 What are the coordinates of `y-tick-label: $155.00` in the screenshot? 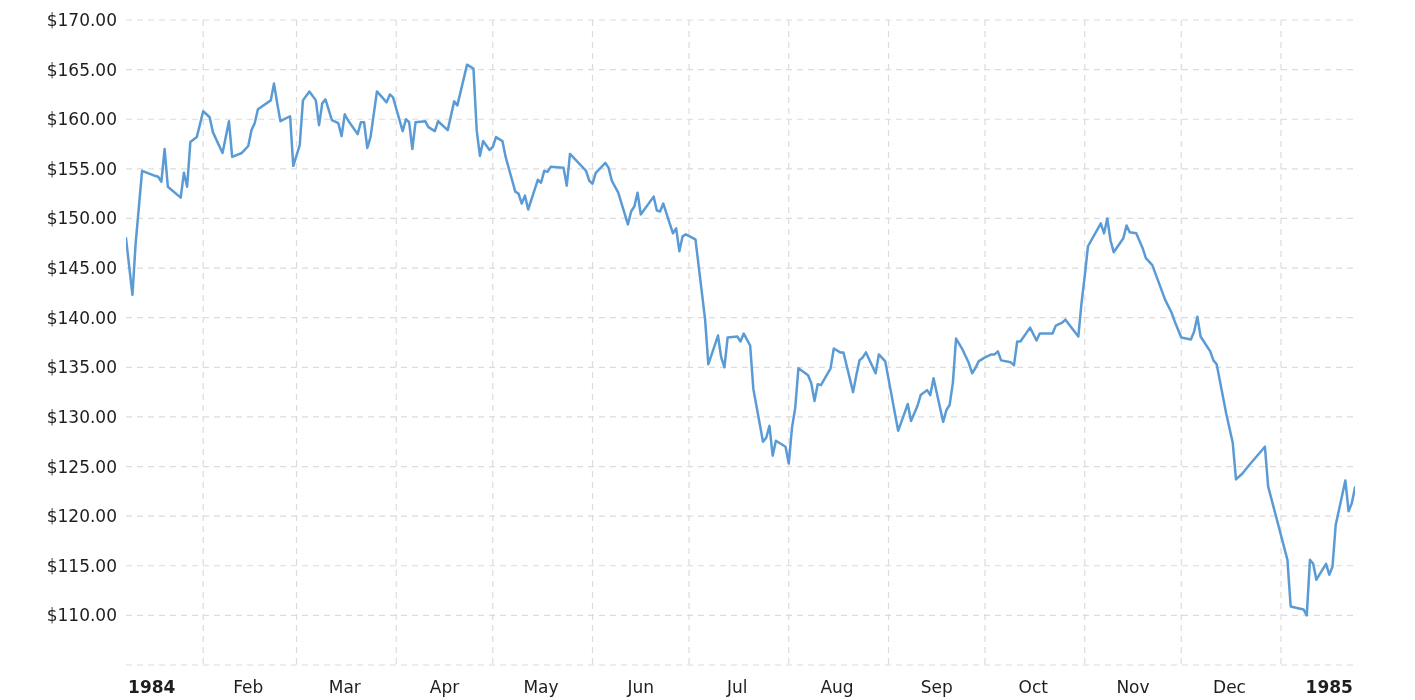 It's located at (81, 168).